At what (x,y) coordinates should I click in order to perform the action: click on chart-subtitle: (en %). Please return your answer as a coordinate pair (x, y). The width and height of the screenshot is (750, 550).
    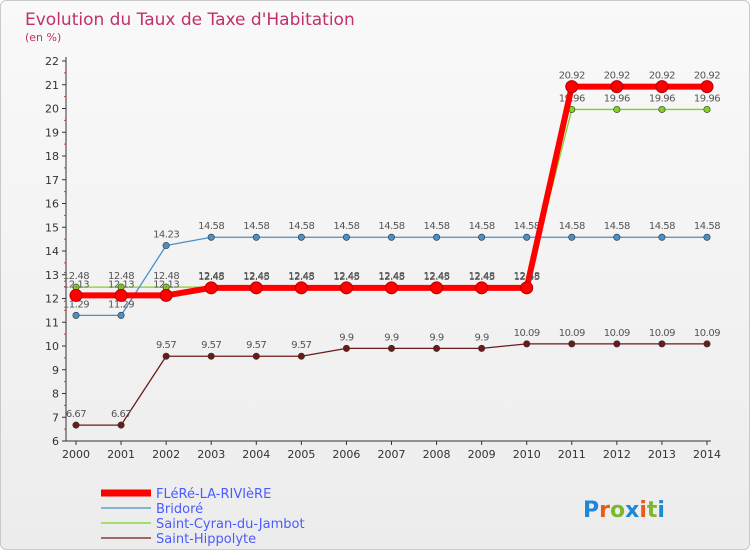
    Looking at the image, I should click on (43, 37).